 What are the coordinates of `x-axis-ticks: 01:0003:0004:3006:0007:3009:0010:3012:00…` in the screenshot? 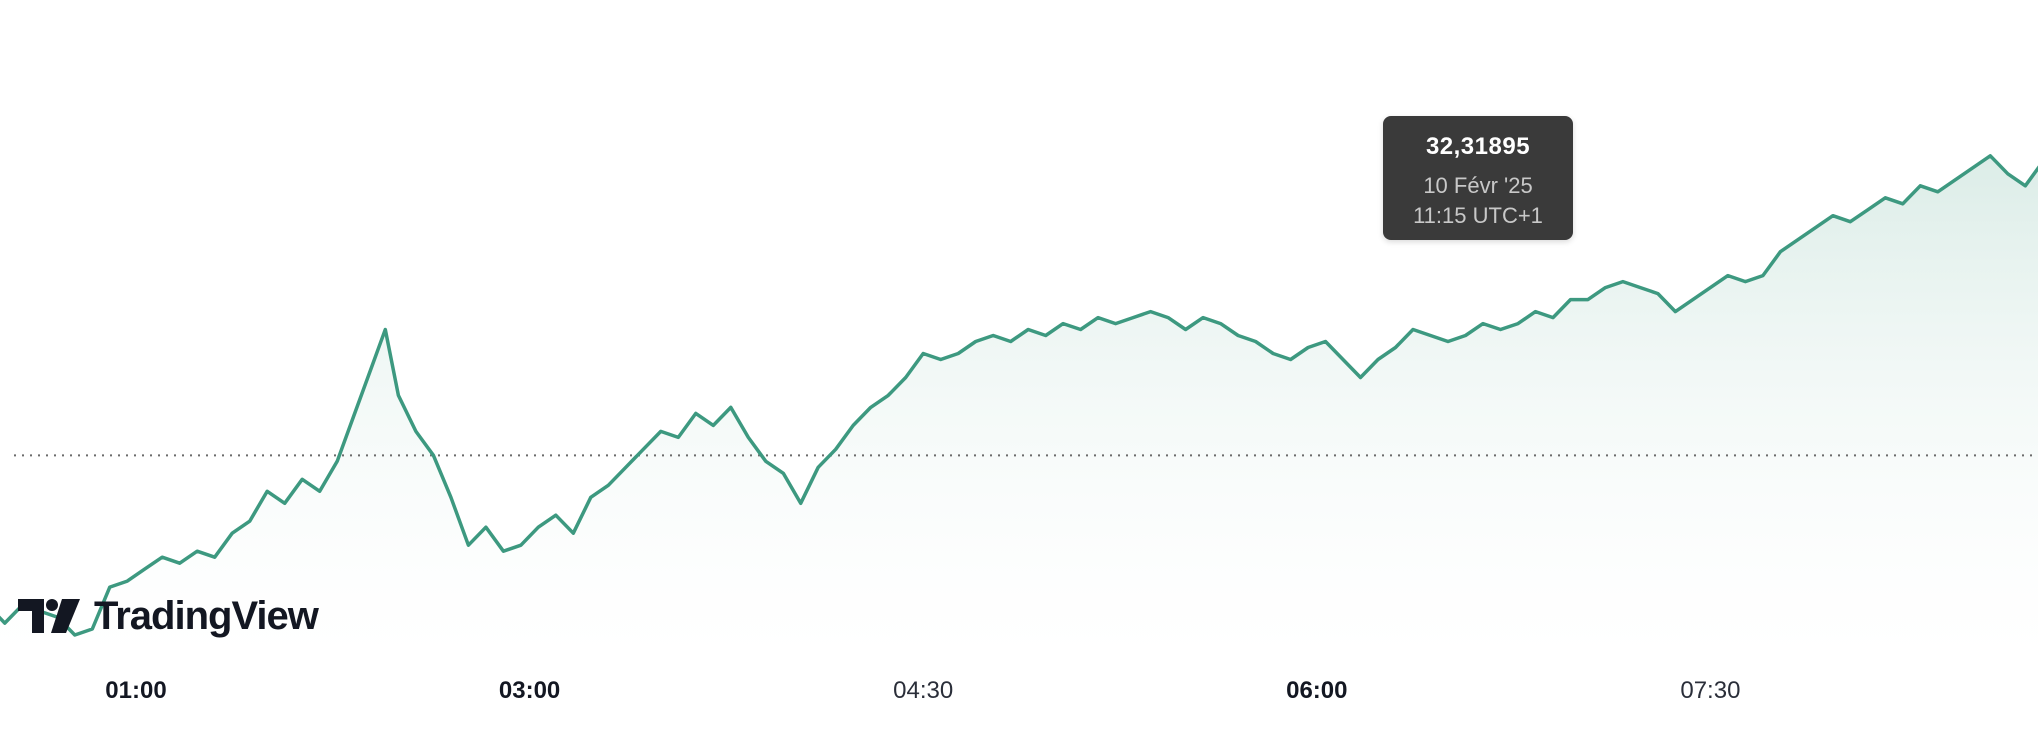 It's located at (922, 690).